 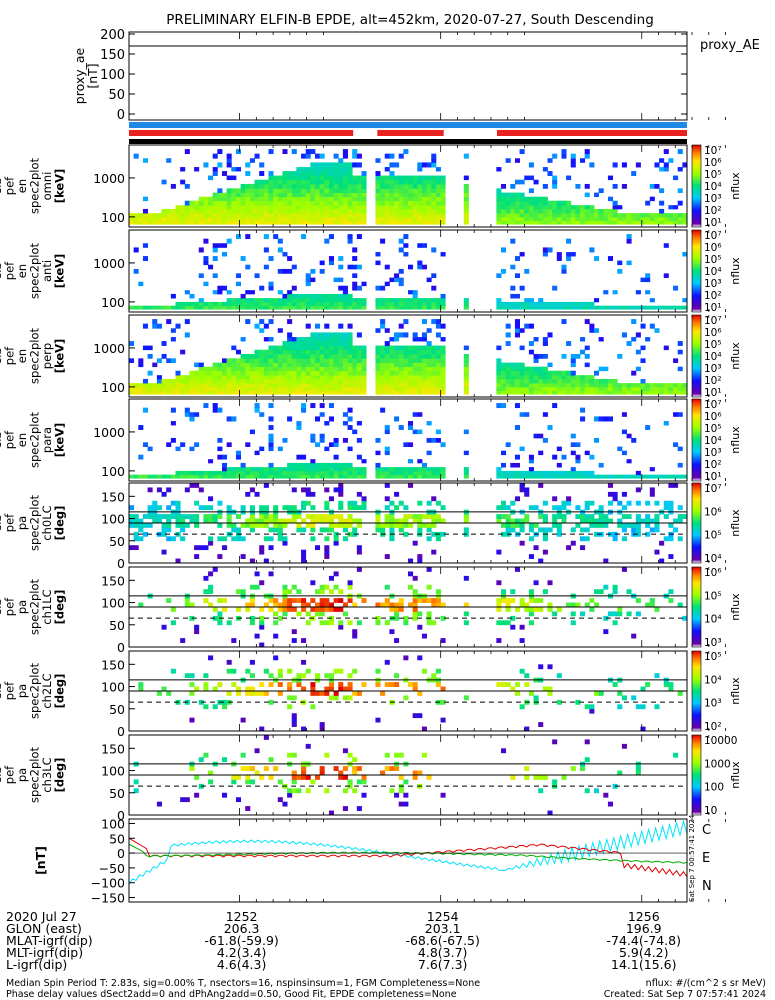 I want to click on ylabel-line: pef, so click(x=9, y=690).